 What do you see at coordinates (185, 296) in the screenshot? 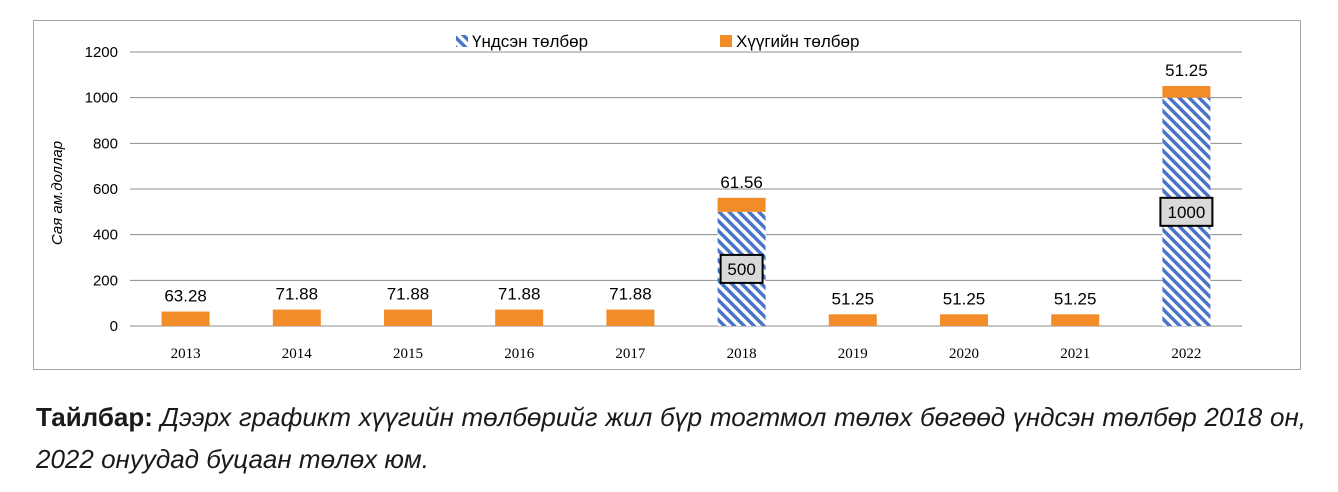
I see `data-label-interest: 63.28` at bounding box center [185, 296].